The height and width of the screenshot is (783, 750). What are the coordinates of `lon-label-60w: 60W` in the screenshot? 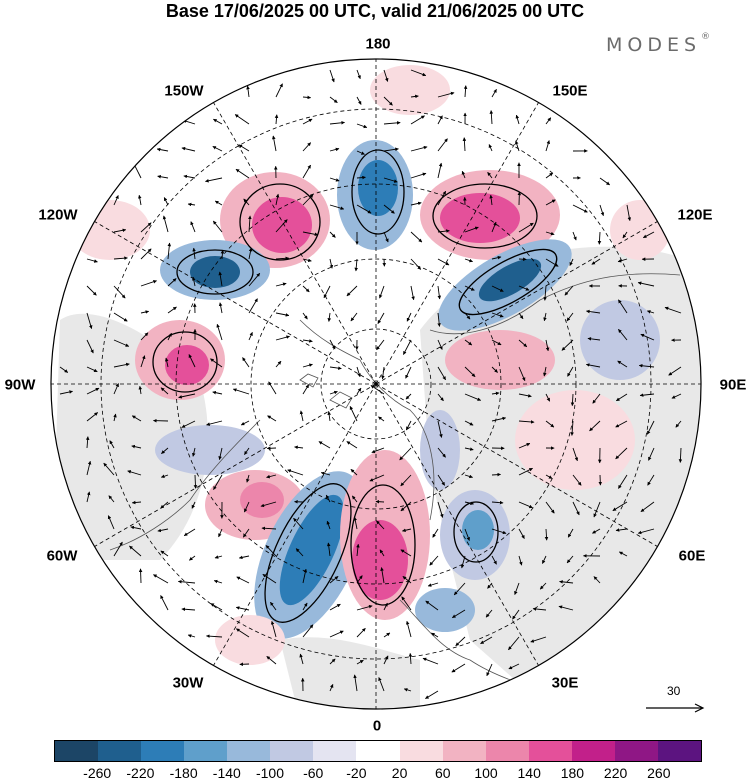 It's located at (62, 556).